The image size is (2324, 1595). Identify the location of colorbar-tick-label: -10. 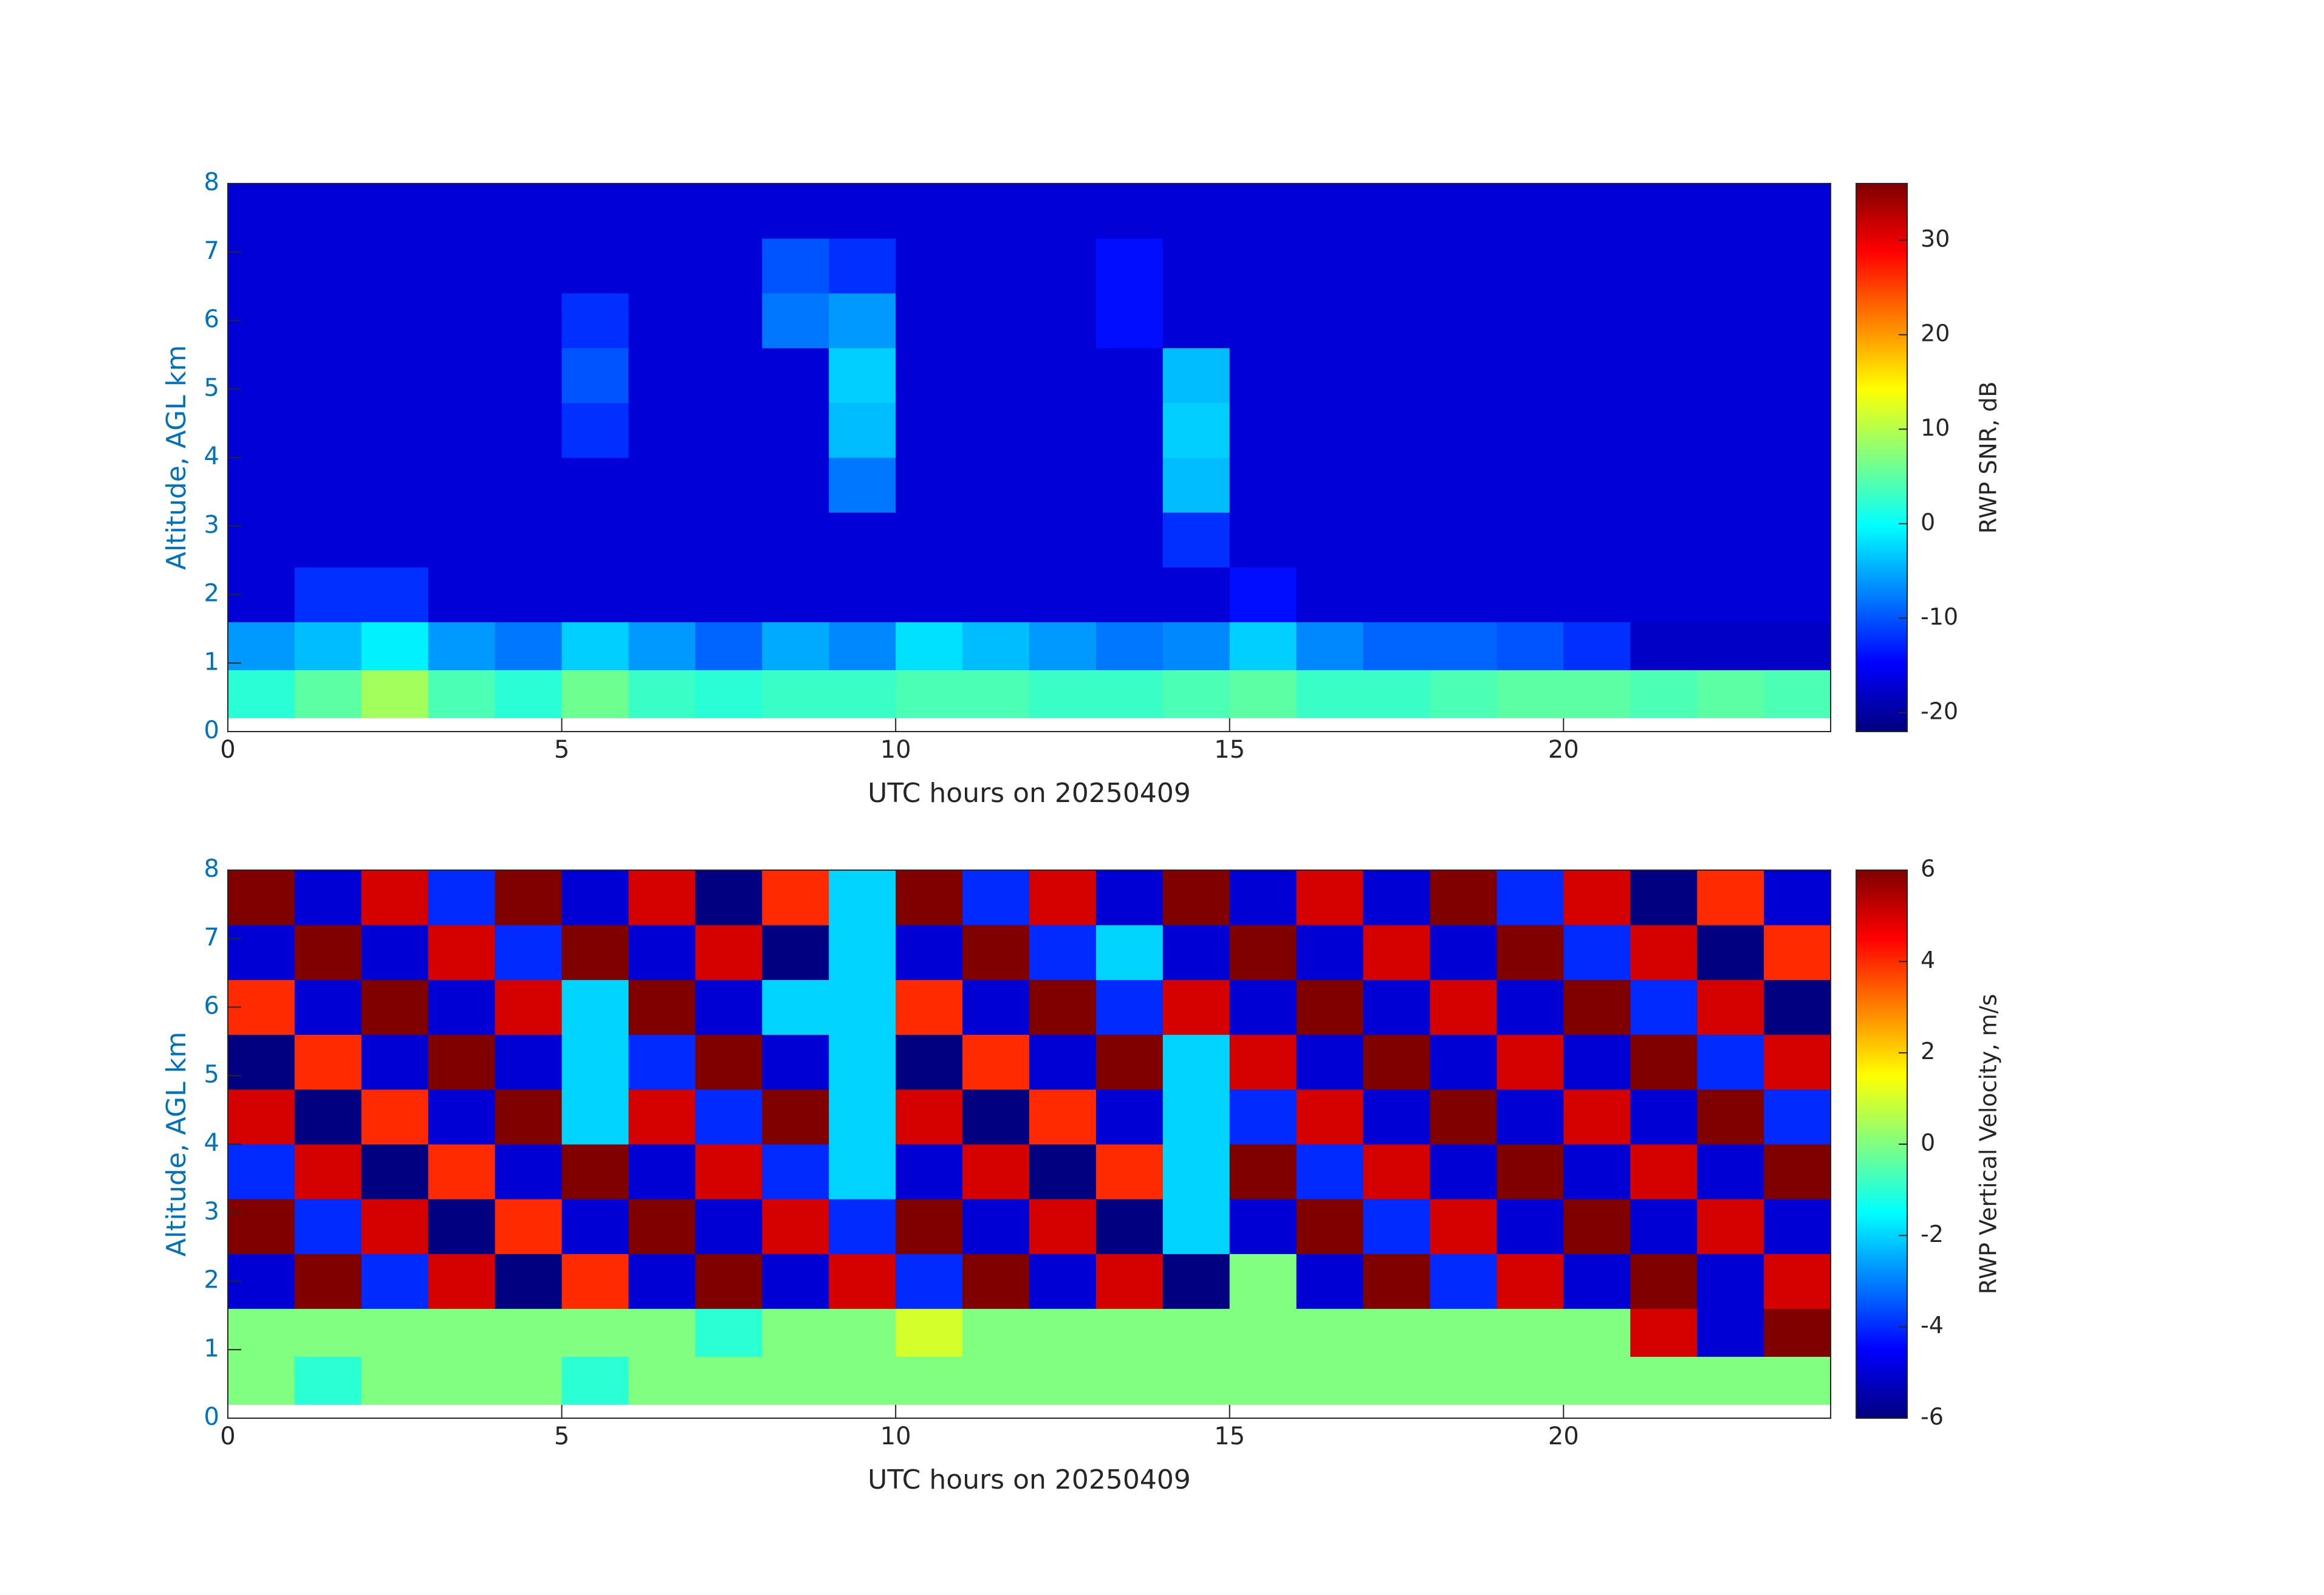
(1939, 616).